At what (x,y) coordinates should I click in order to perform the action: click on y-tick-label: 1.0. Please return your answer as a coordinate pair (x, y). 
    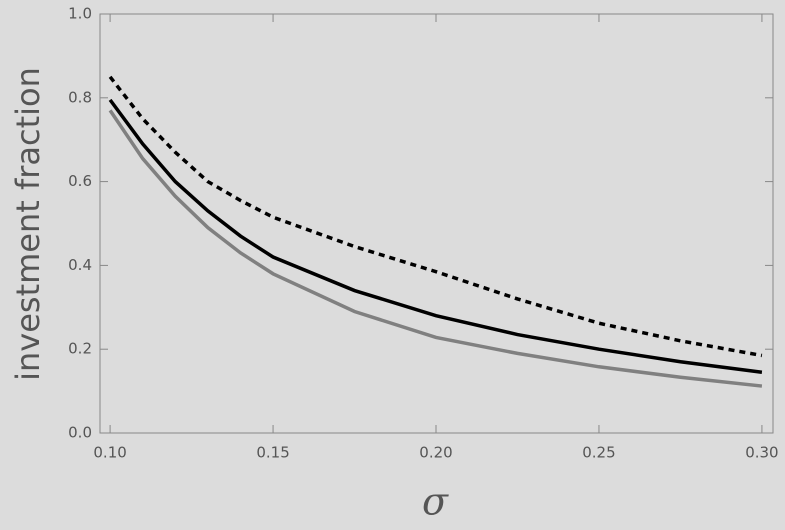
    Looking at the image, I should click on (80, 14).